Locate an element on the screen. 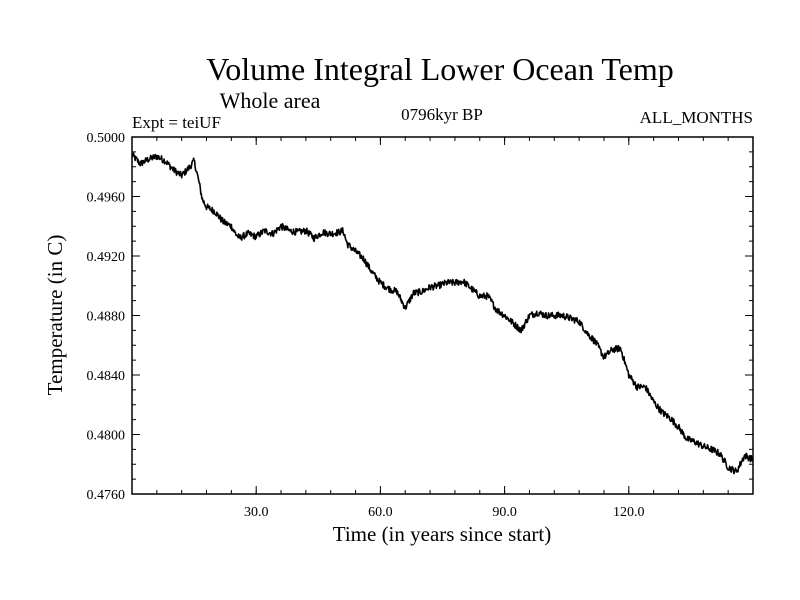 Image resolution: width=800 pixels, height=600 pixels. period-label: 0796kyr BP is located at coordinates (442, 114).